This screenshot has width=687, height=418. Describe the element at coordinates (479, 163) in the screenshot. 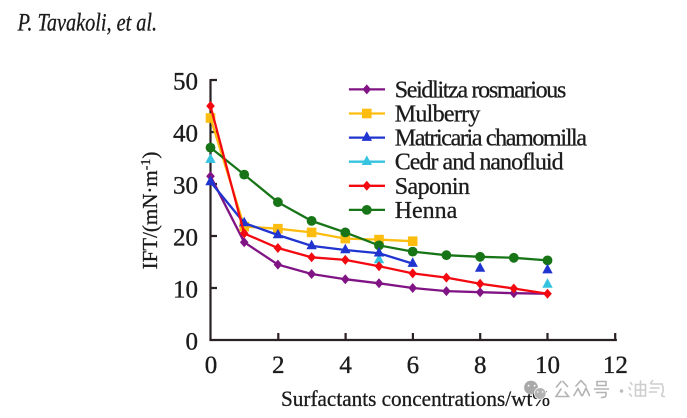

I see `svg-text: Cedr and nanofluid` at that location.